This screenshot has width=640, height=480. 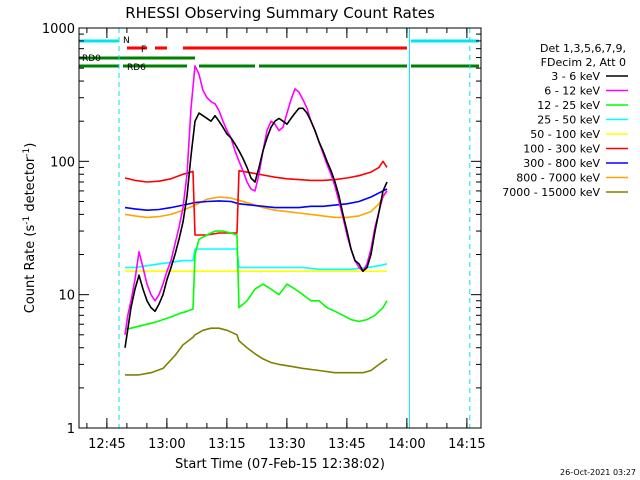 What do you see at coordinates (598, 472) in the screenshot?
I see `timestamp: 26-Oct-2021 03:27` at bounding box center [598, 472].